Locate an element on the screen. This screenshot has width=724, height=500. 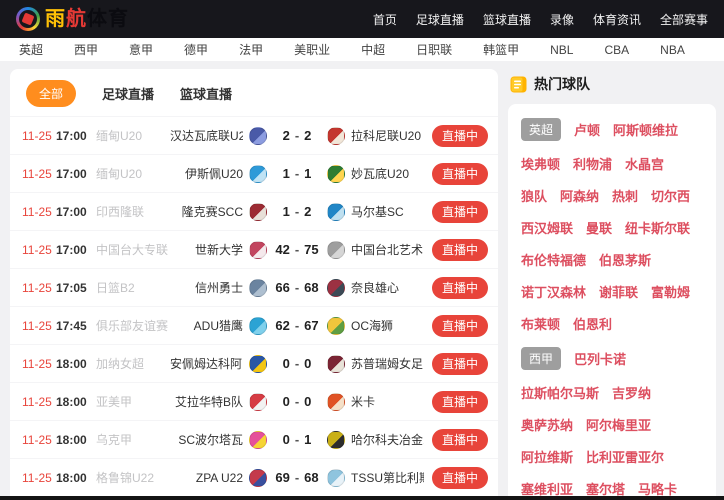
hot-team-link: 曼联 is located at coordinates (599, 228).